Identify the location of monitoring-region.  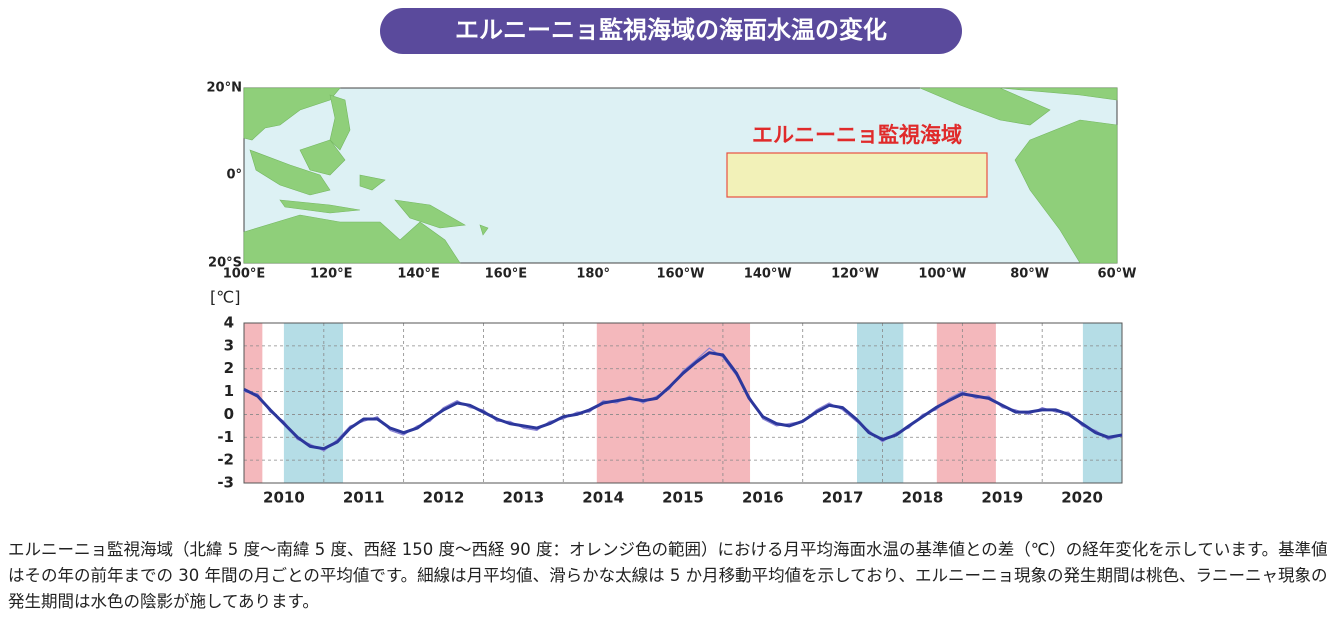
(857, 175).